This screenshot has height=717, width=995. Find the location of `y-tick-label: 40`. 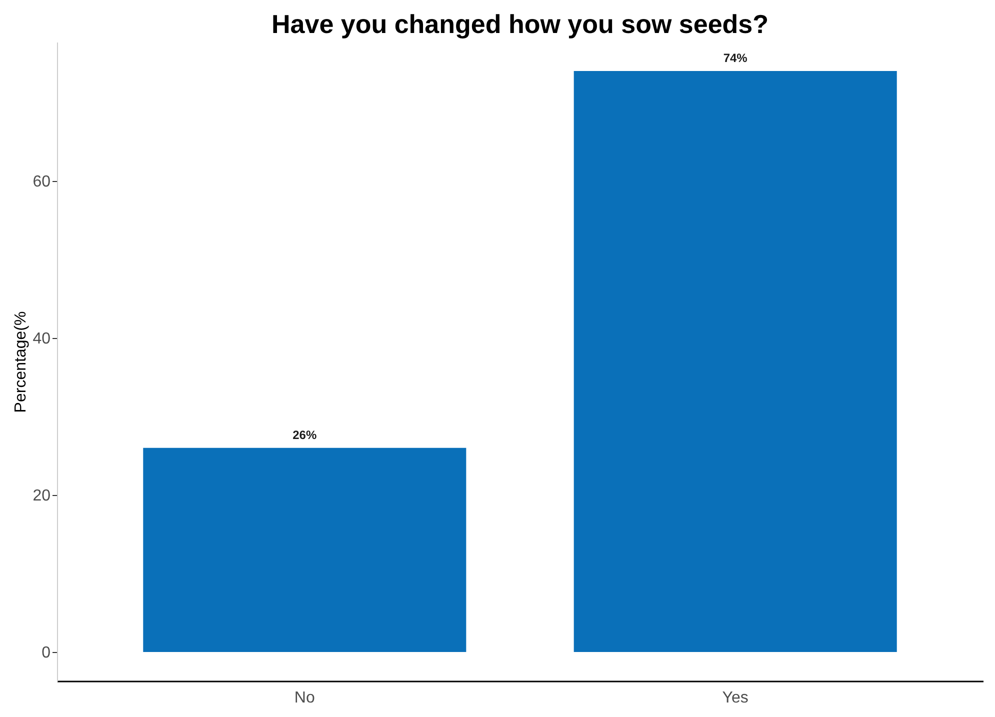

y-tick-label: 40 is located at coordinates (41, 339).